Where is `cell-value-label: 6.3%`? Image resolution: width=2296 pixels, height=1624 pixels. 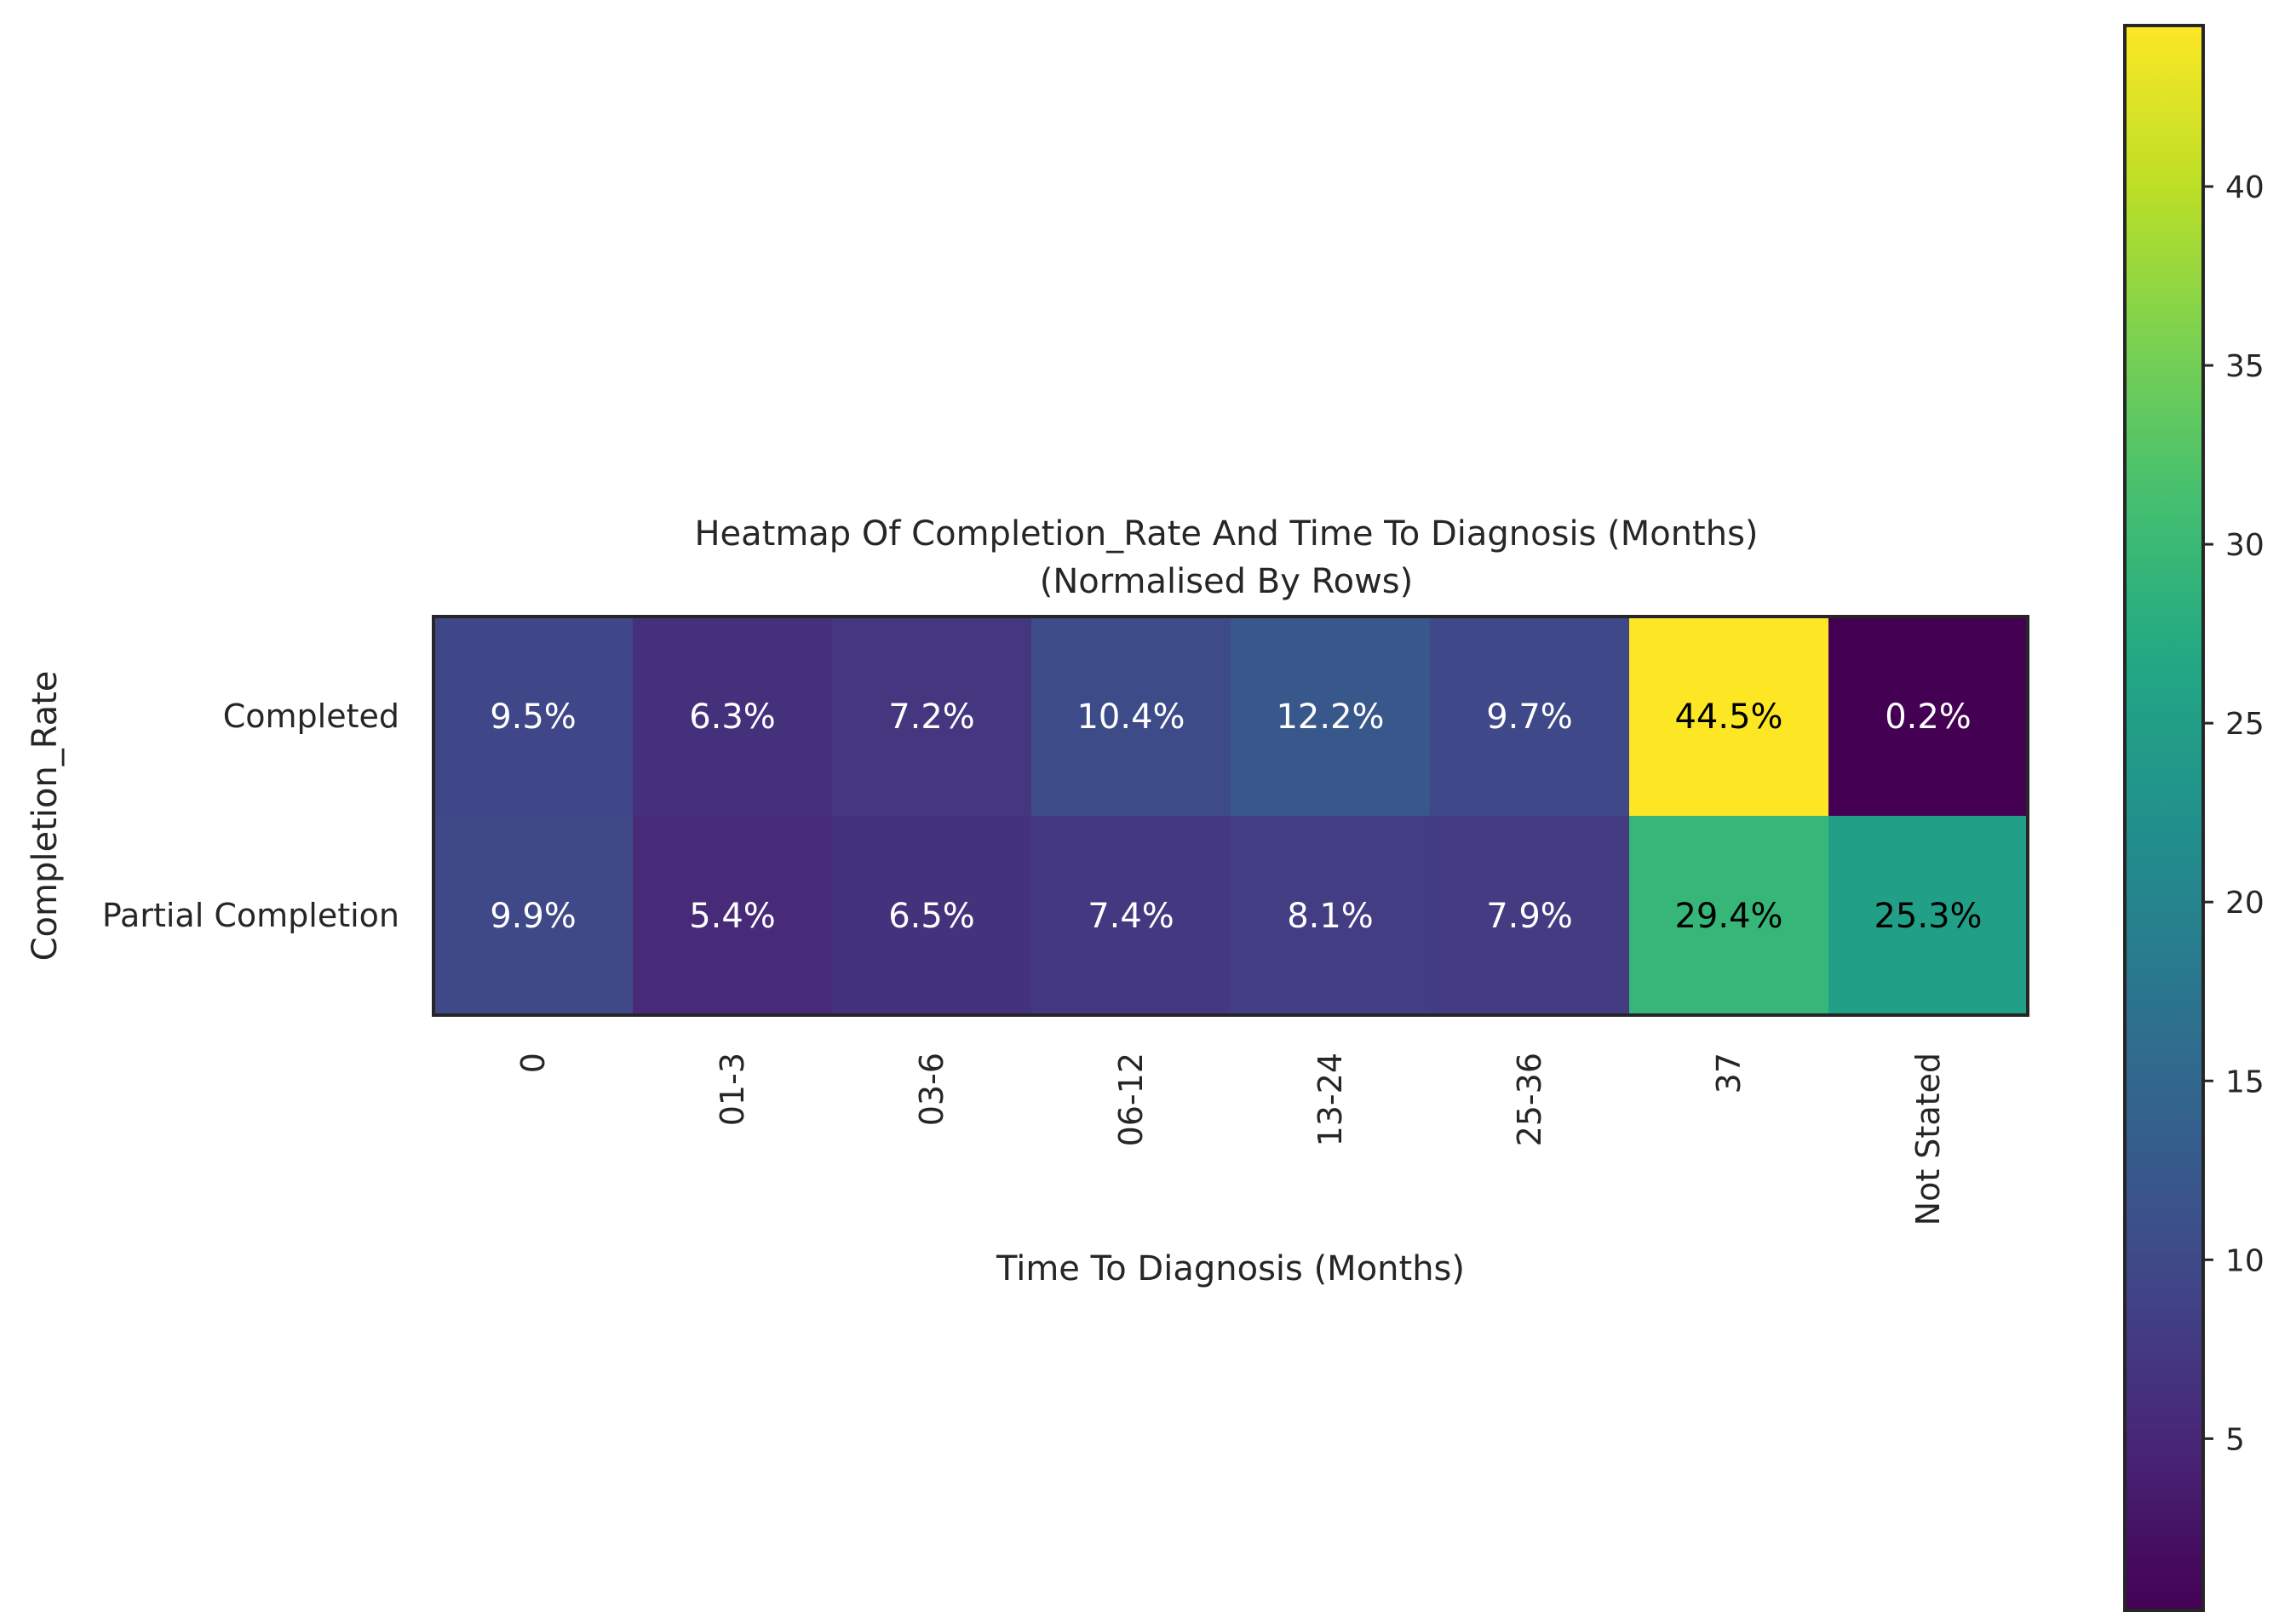
cell-value-label: 6.3% is located at coordinates (732, 717).